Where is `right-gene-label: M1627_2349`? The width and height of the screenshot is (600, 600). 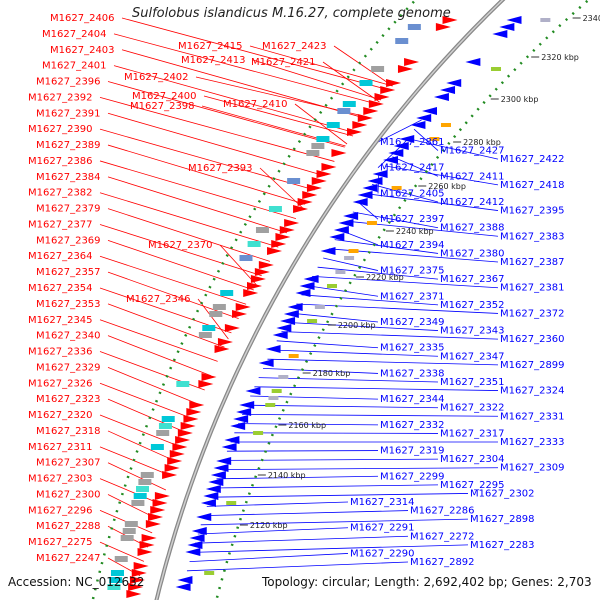
right-gene-label: M1627_2349 is located at coordinates (412, 322).